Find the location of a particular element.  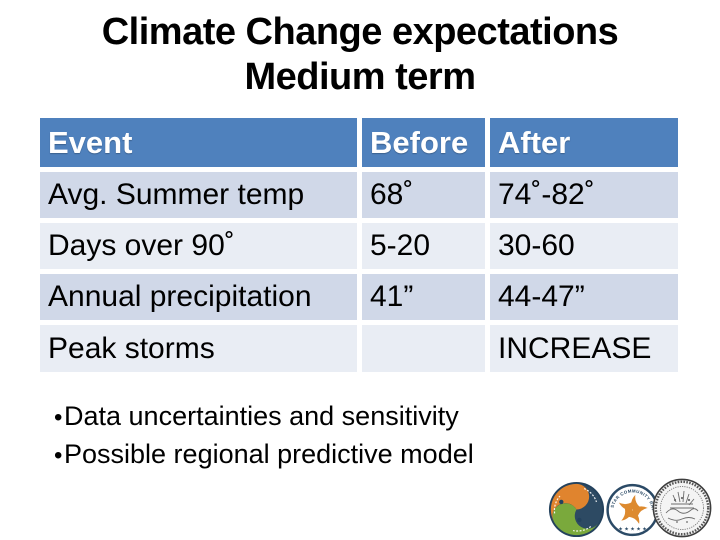

slide-title-line1: Climate Change expectations is located at coordinates (360, 32).